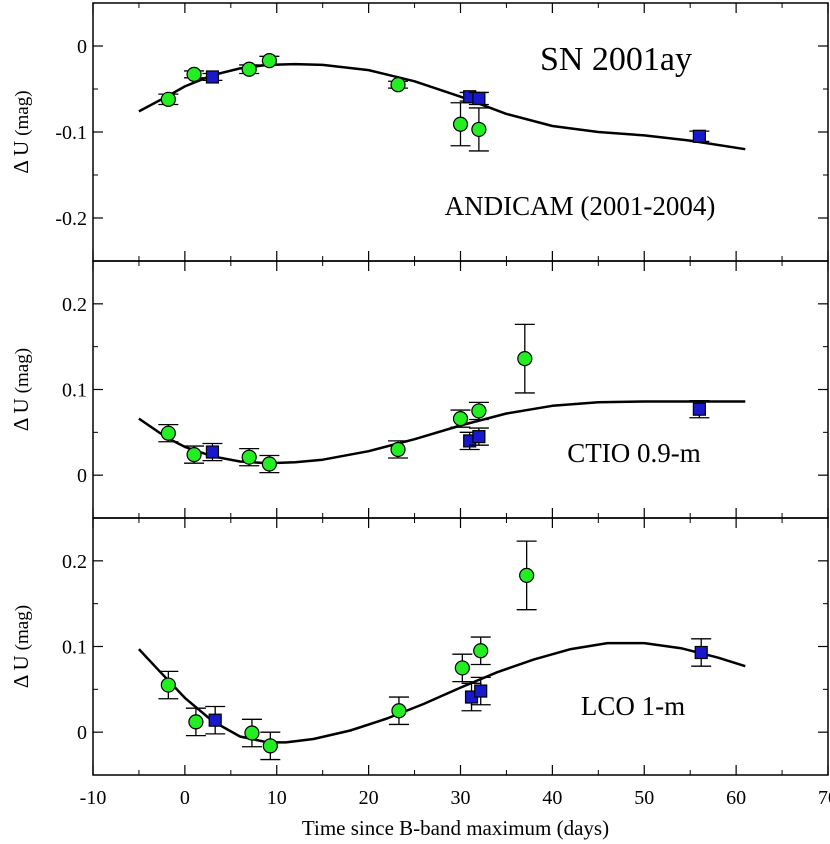 This screenshot has height=844, width=830. What do you see at coordinates (93, 798) in the screenshot?
I see `x-tick-label: -10` at bounding box center [93, 798].